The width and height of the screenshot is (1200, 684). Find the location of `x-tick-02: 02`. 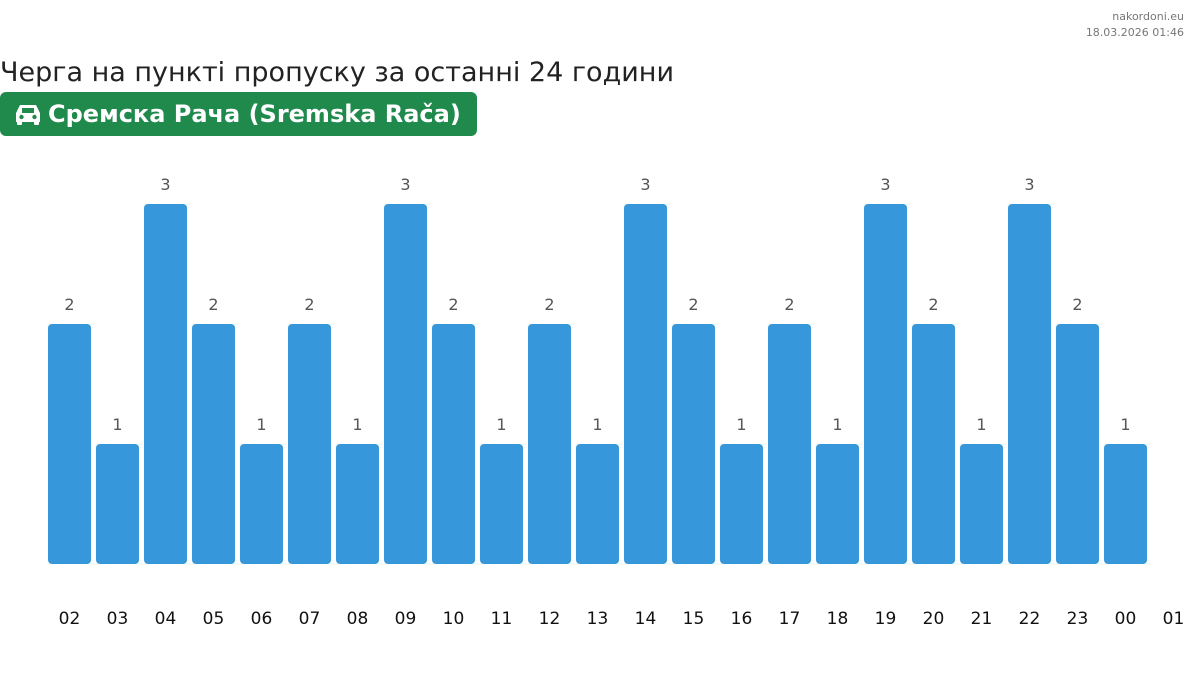

x-tick-02: 02 is located at coordinates (70, 619).